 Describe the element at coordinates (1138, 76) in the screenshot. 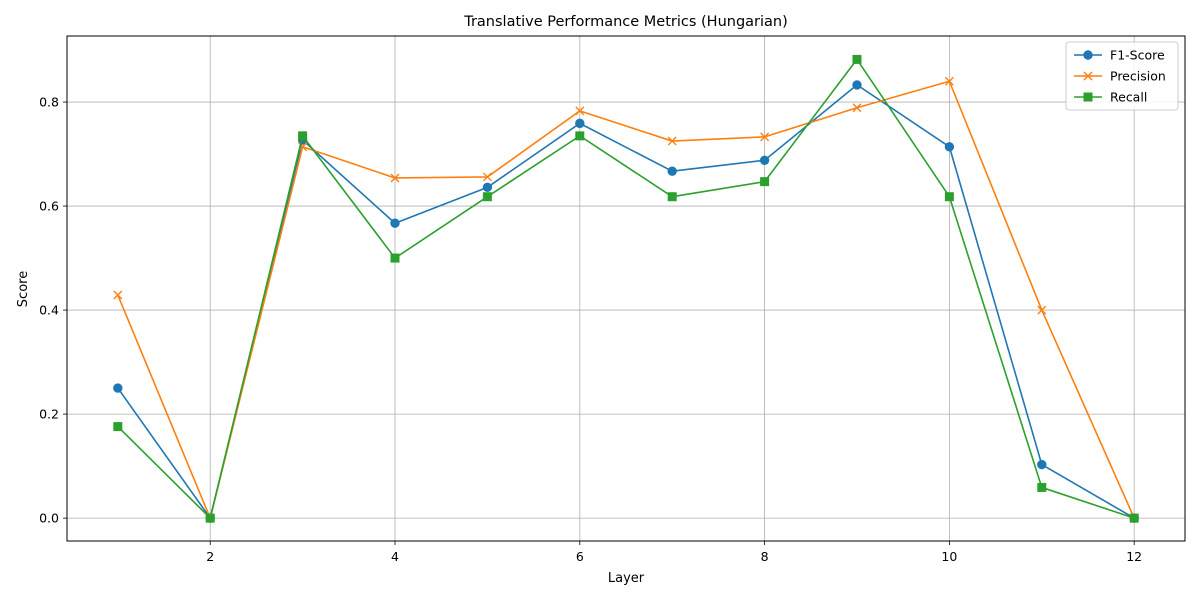

I see `legend-label: Precision` at that location.